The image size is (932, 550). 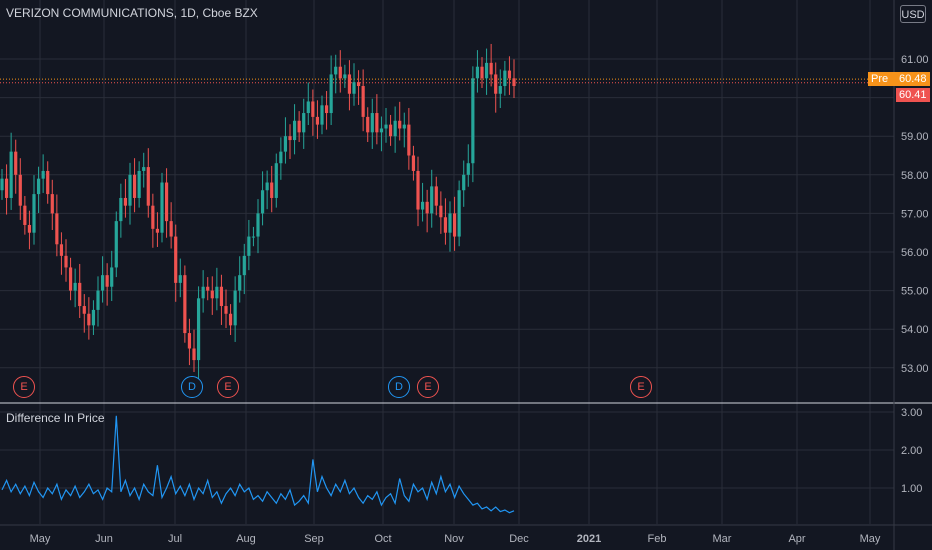 I want to click on difference-line, so click(x=258, y=464).